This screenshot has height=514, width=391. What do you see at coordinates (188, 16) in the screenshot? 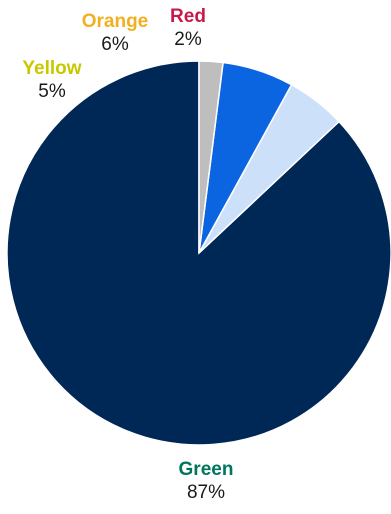
I see `slice-label-red: Red` at bounding box center [188, 16].